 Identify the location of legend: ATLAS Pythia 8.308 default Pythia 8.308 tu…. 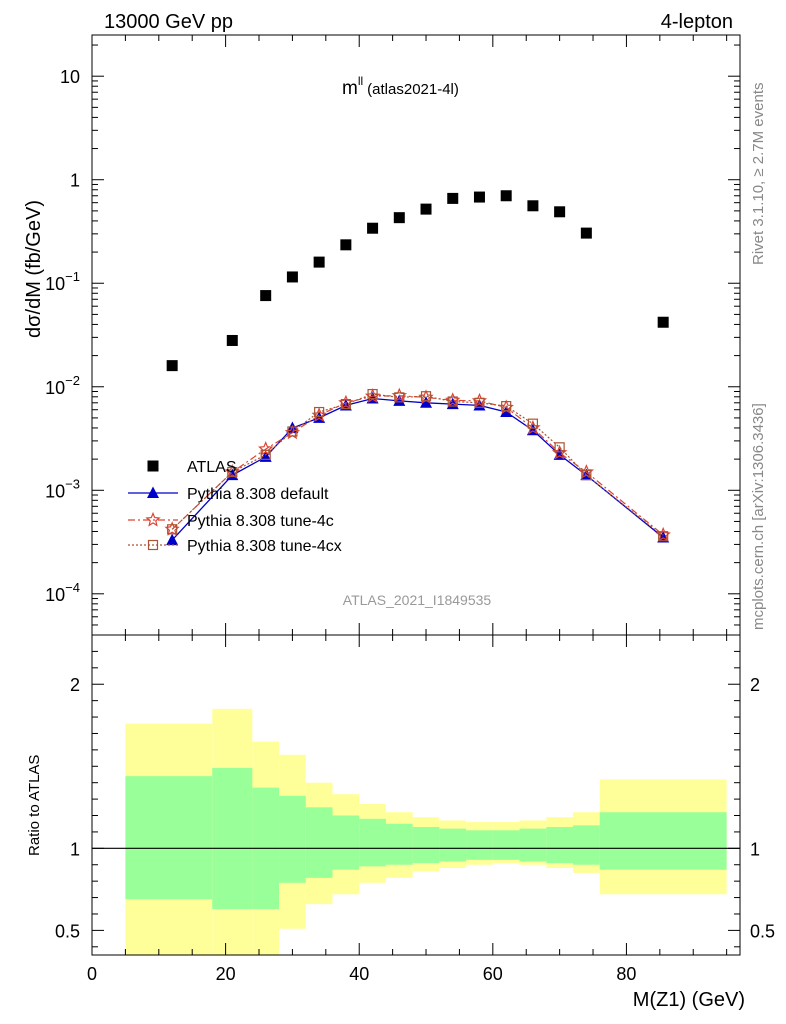
(235, 507).